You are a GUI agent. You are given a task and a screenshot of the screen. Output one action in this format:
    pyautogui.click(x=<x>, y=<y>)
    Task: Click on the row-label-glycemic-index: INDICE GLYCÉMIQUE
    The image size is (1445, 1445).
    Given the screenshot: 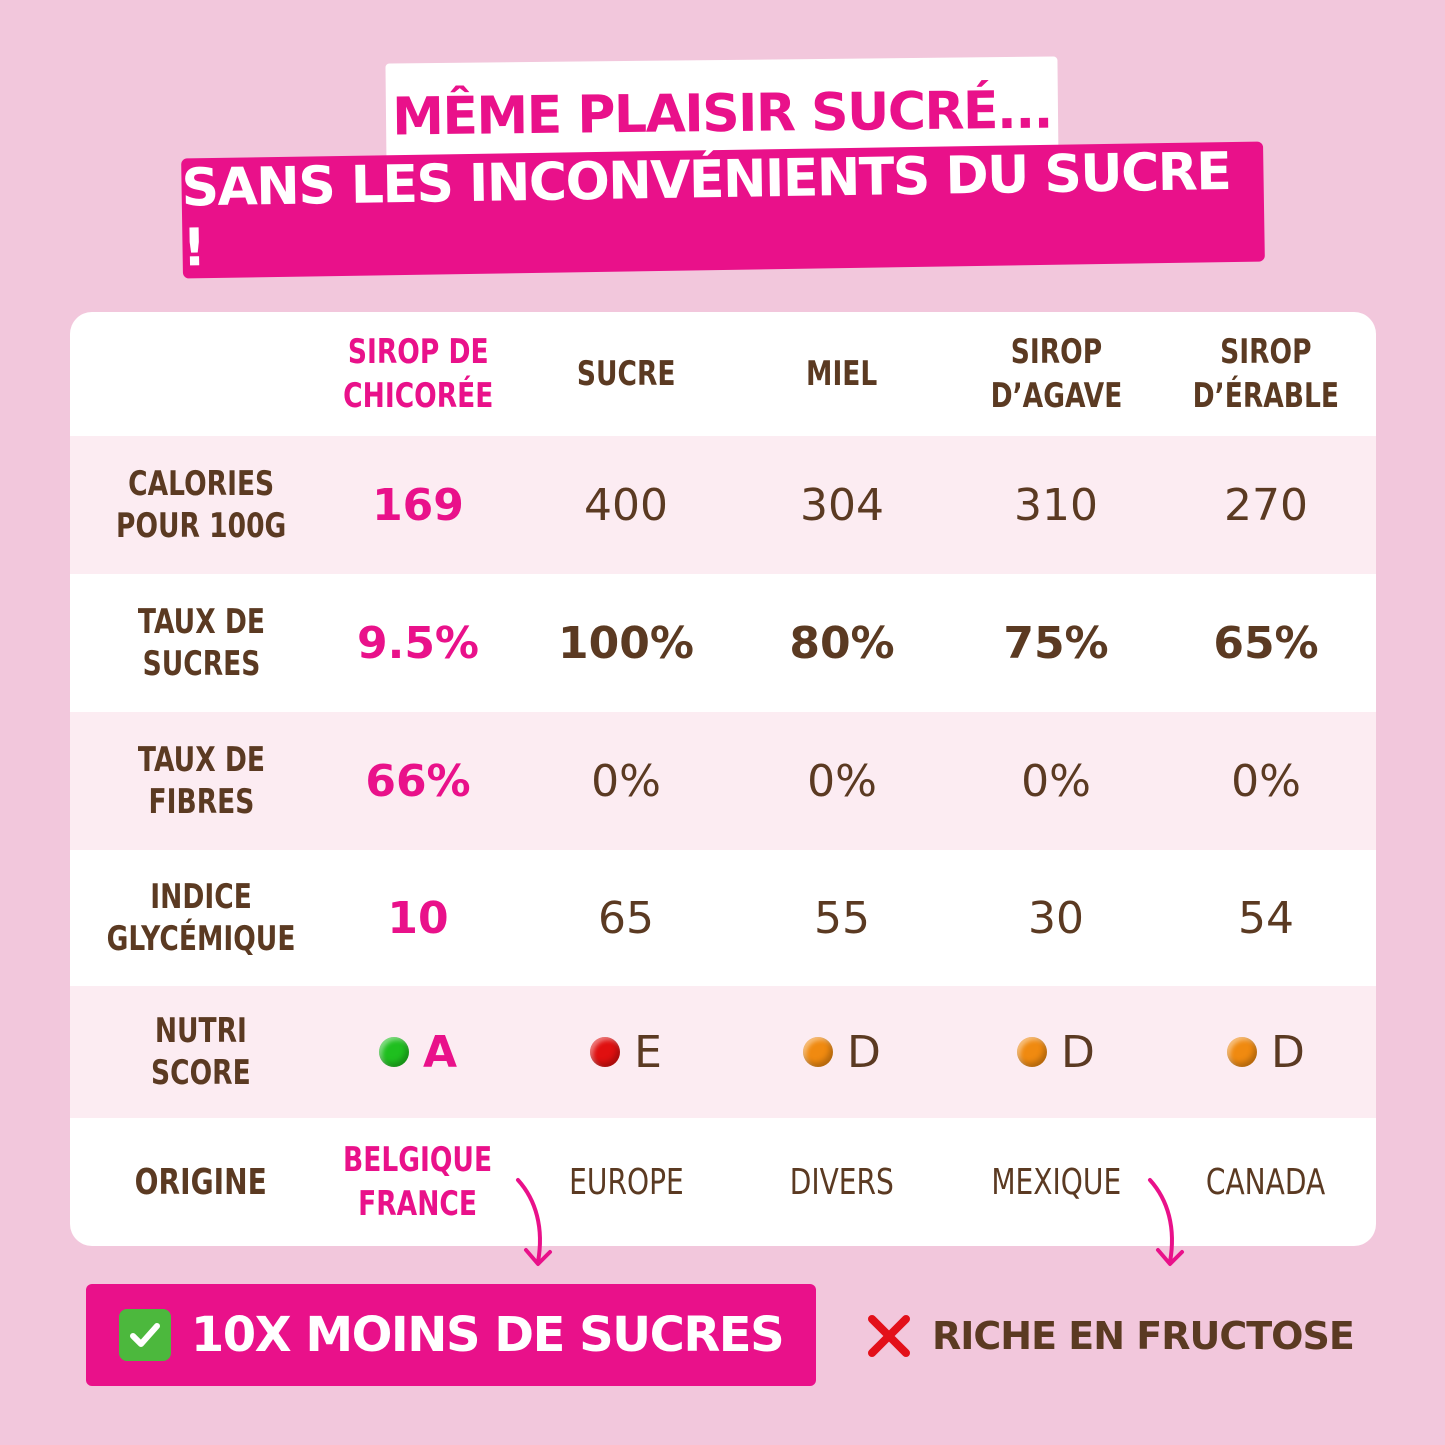 What is the action you would take?
    pyautogui.click(x=201, y=918)
    